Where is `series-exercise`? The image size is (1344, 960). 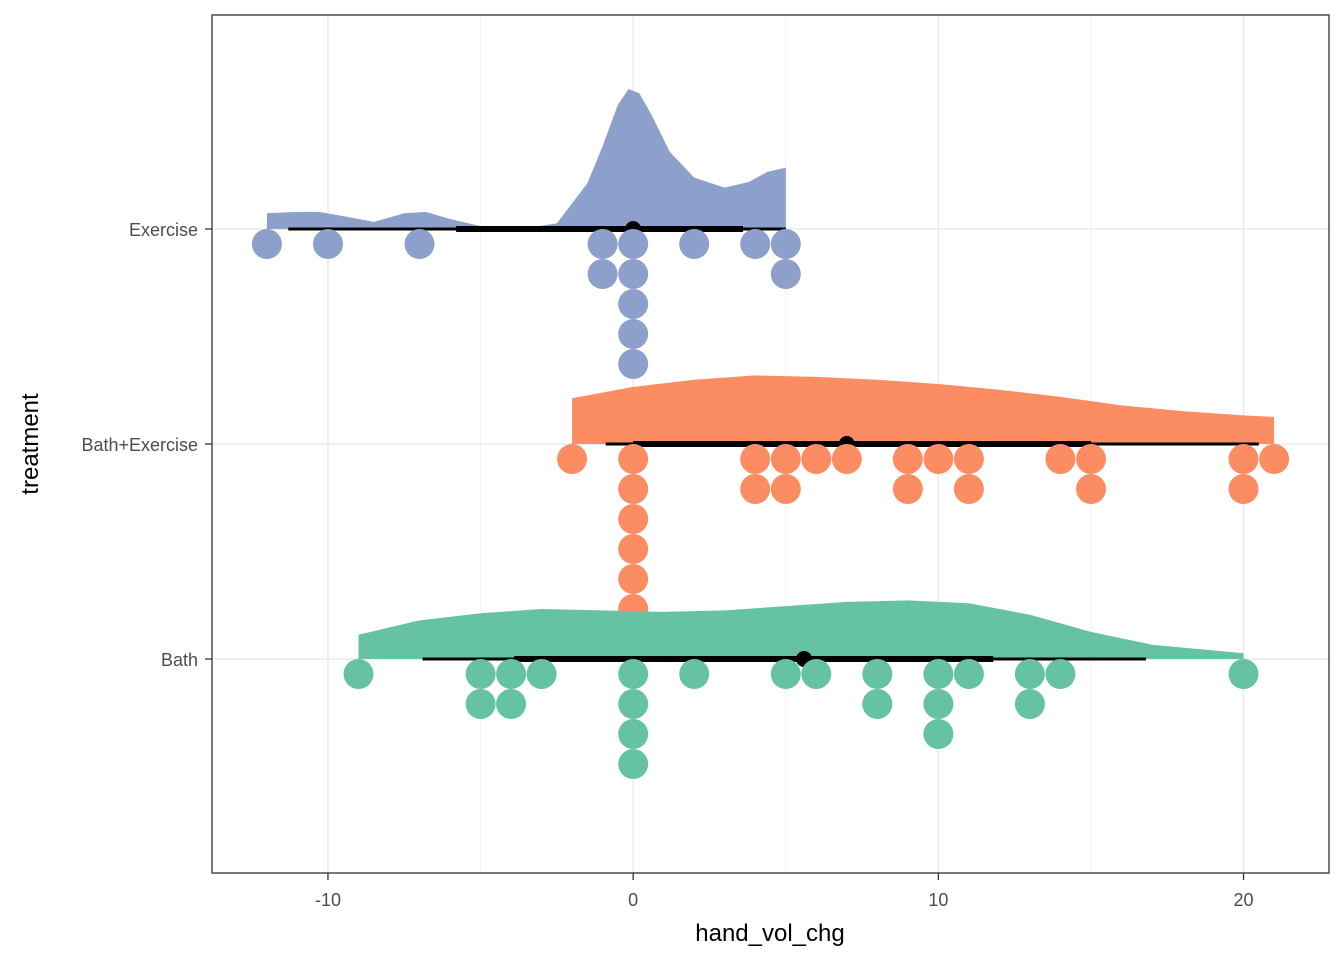
series-exercise is located at coordinates (526, 234).